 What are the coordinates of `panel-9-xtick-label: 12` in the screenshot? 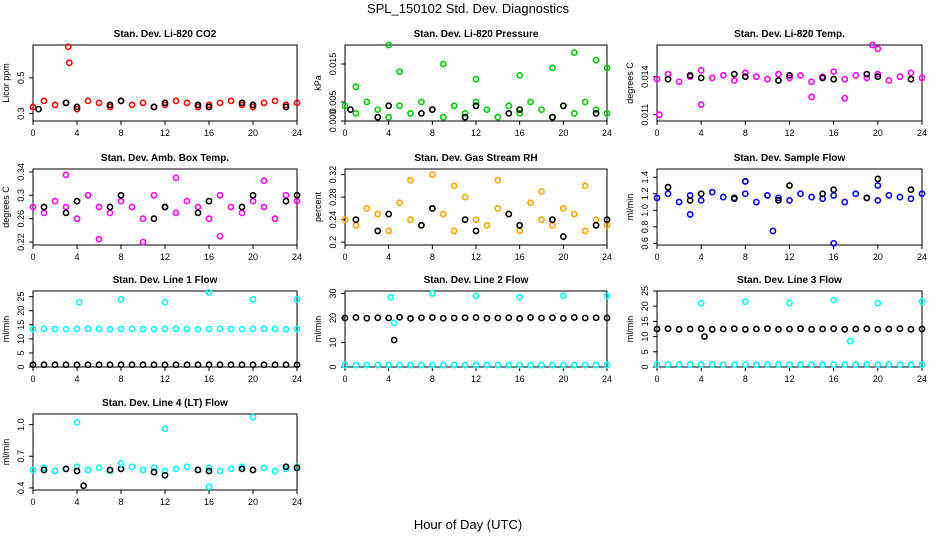 It's located at (789, 379).